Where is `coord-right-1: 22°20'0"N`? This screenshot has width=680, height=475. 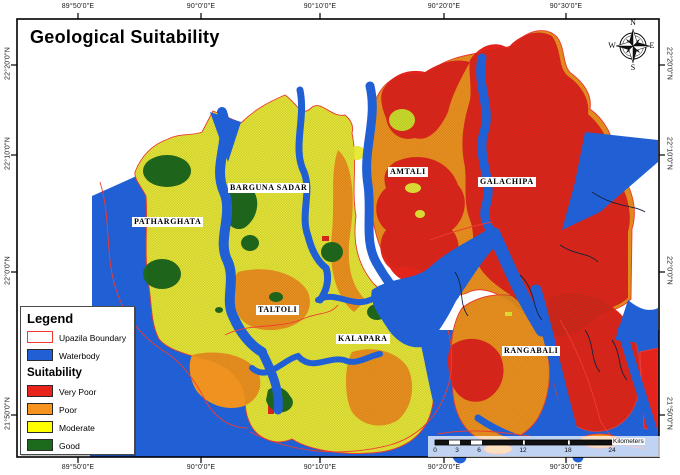 coord-right-1: 22°20'0"N is located at coordinates (669, 63).